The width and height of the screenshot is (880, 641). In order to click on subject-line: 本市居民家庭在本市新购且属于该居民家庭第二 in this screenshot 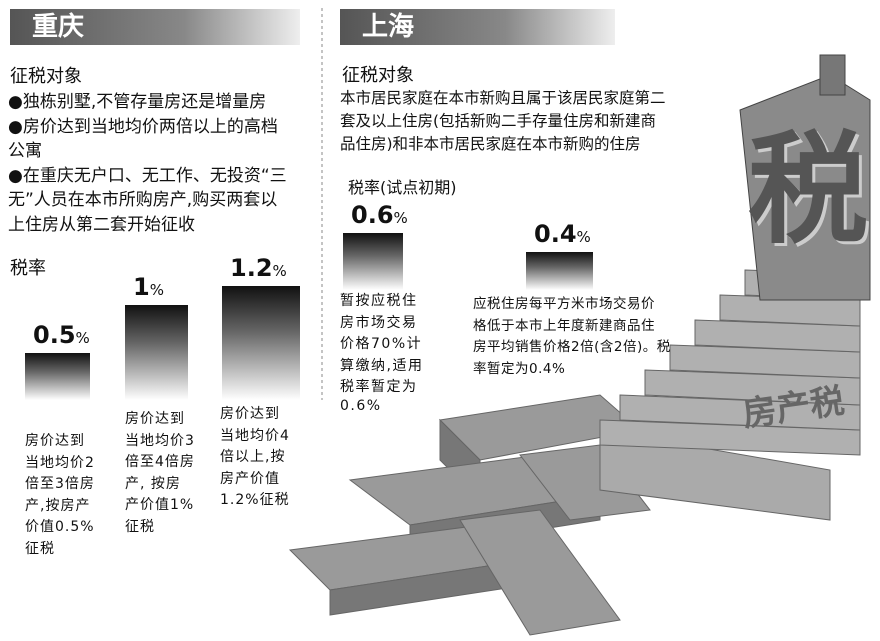, I will do `click(503, 98)`.